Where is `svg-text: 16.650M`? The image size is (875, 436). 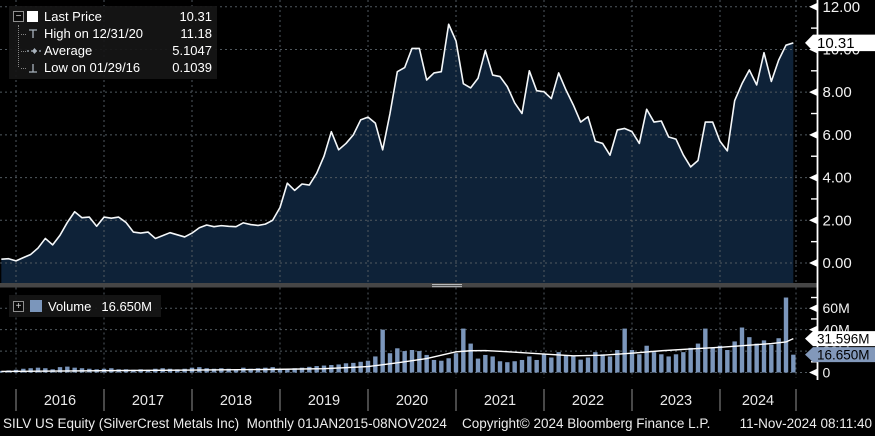
svg-text: 16.650M is located at coordinates (843, 355).